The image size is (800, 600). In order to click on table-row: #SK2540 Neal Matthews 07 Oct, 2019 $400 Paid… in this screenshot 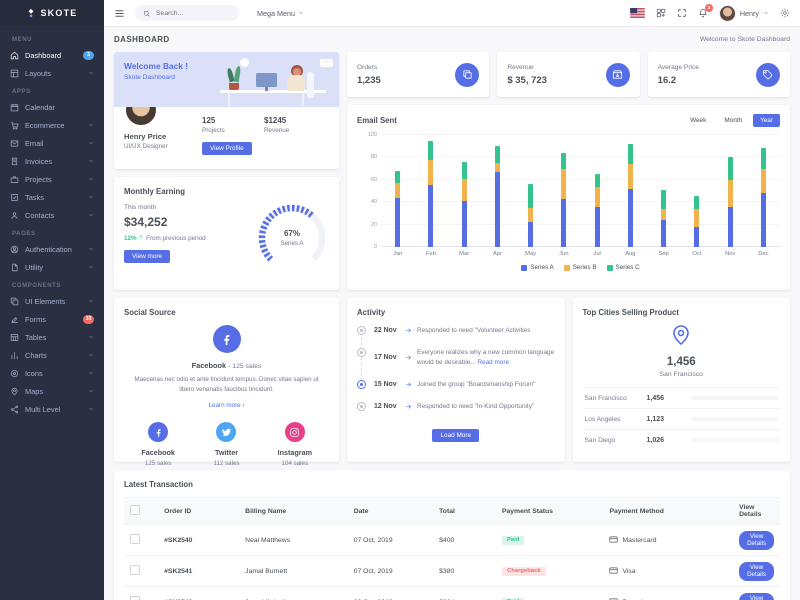, I will do `click(452, 540)`.